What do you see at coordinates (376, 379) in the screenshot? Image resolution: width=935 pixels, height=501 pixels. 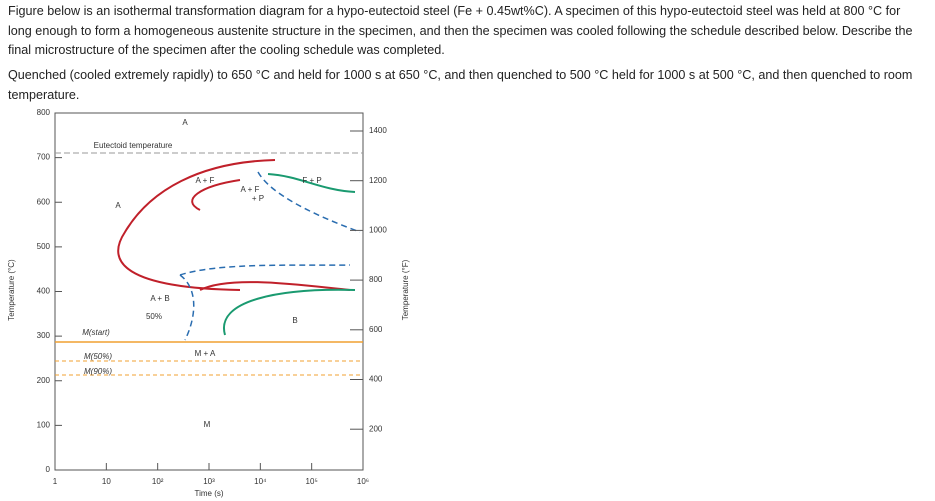 I see `right-tick-label: 400` at bounding box center [376, 379].